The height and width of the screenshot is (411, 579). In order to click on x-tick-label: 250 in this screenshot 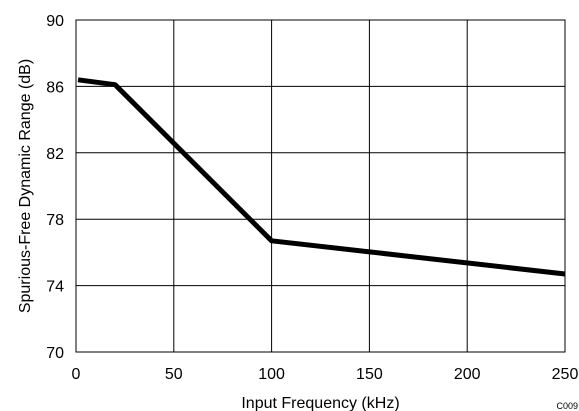, I will do `click(565, 374)`.